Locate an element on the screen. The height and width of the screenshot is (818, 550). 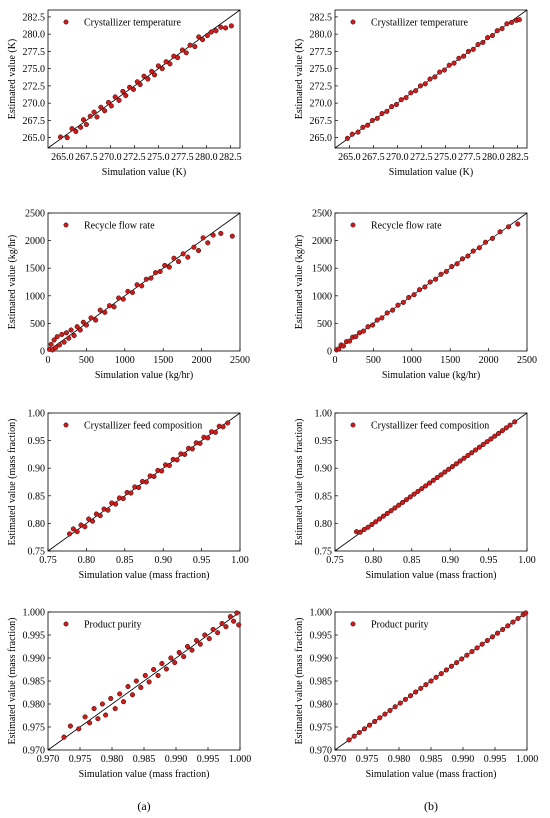
x-tick-label: 0.990 is located at coordinates (176, 759).